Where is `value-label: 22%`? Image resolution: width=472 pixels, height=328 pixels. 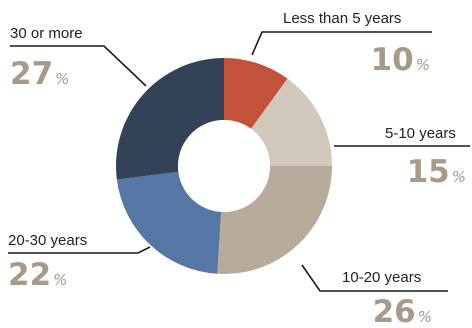
value-label: 22% is located at coordinates (37, 275).